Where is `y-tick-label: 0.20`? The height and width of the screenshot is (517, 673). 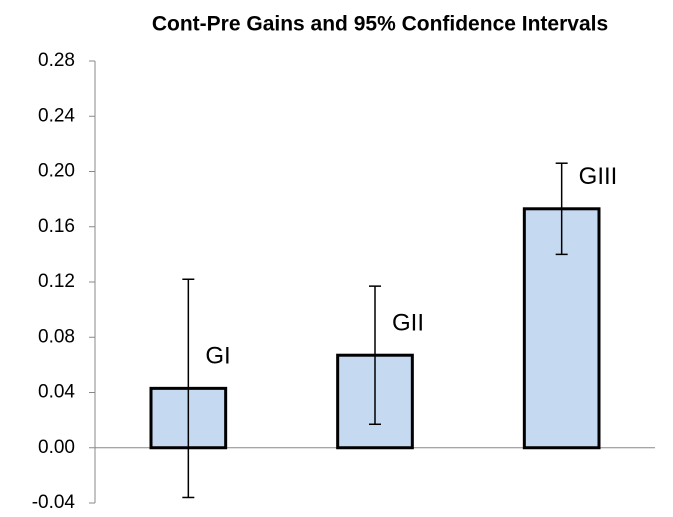 y-tick-label: 0.20 is located at coordinates (56, 171).